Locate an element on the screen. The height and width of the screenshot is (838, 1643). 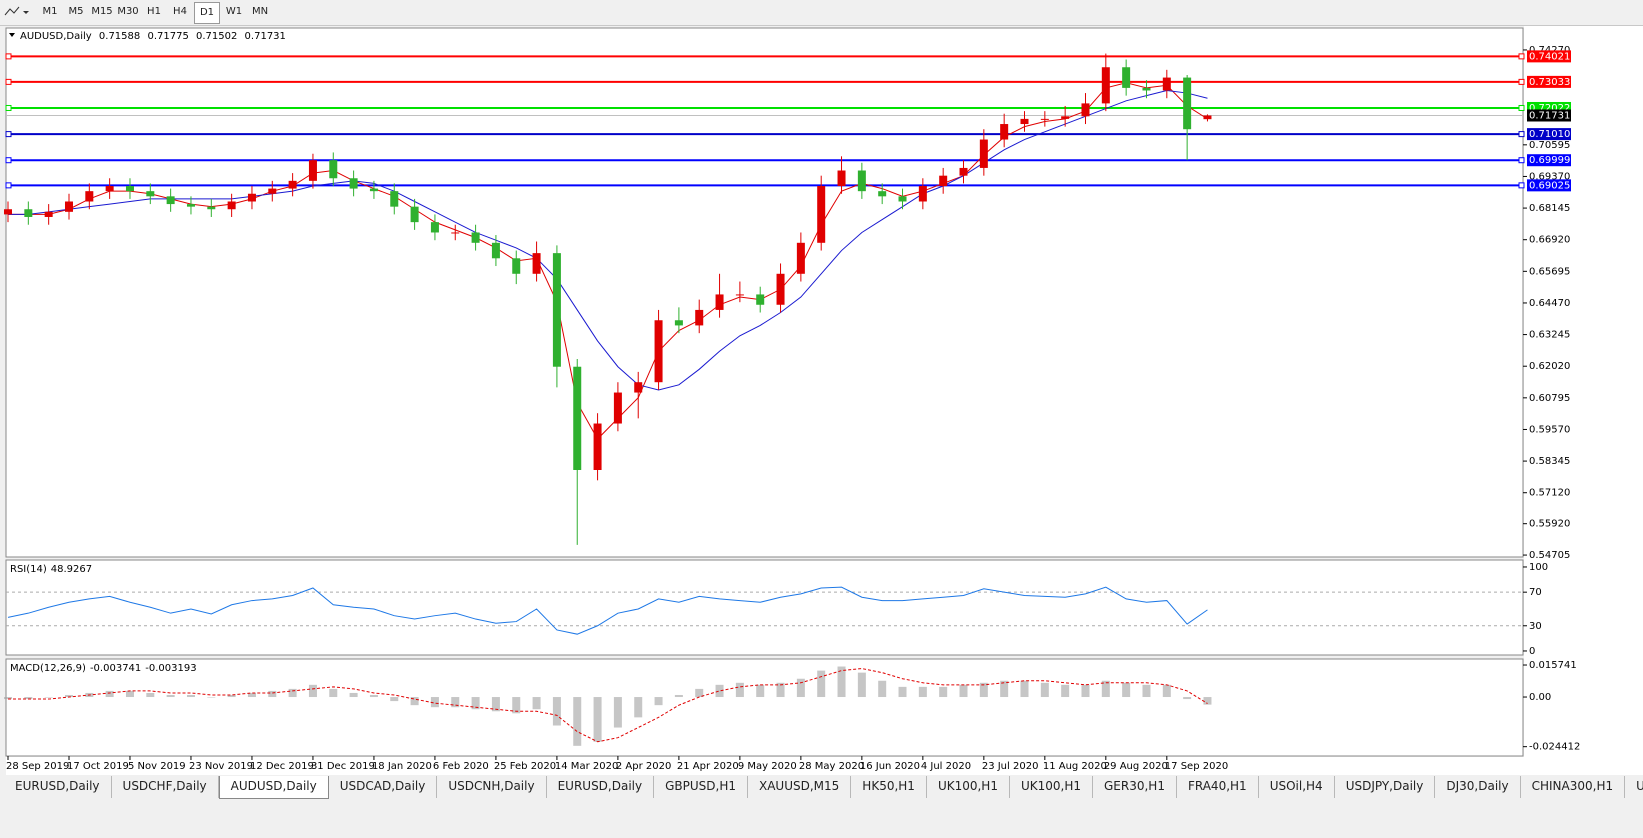
macd-signal is located at coordinates (608, 705).